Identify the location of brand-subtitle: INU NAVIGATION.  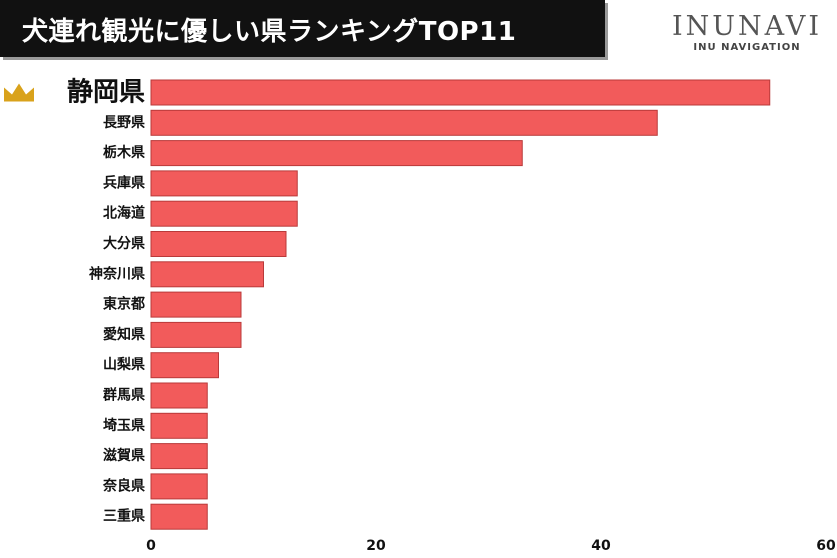
(747, 47).